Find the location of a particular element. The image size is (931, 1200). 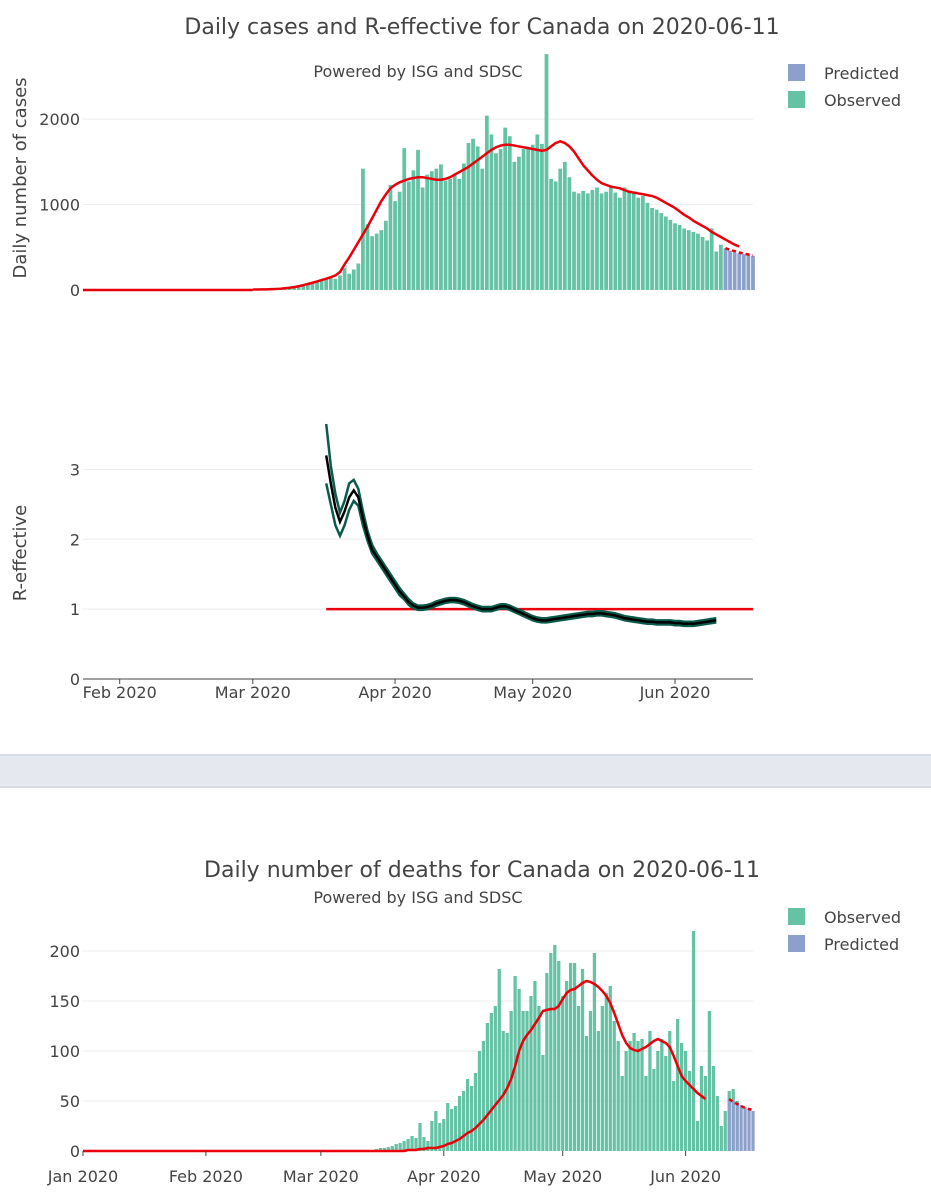

r-median-line is located at coordinates (520, 540).